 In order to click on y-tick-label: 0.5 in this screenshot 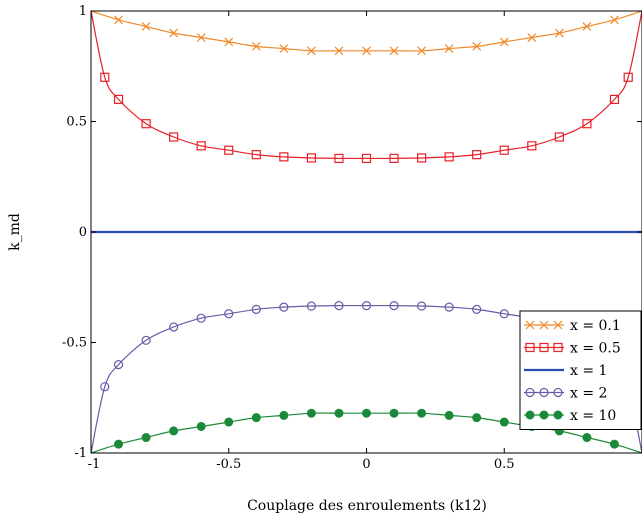, I will do `click(76, 122)`.